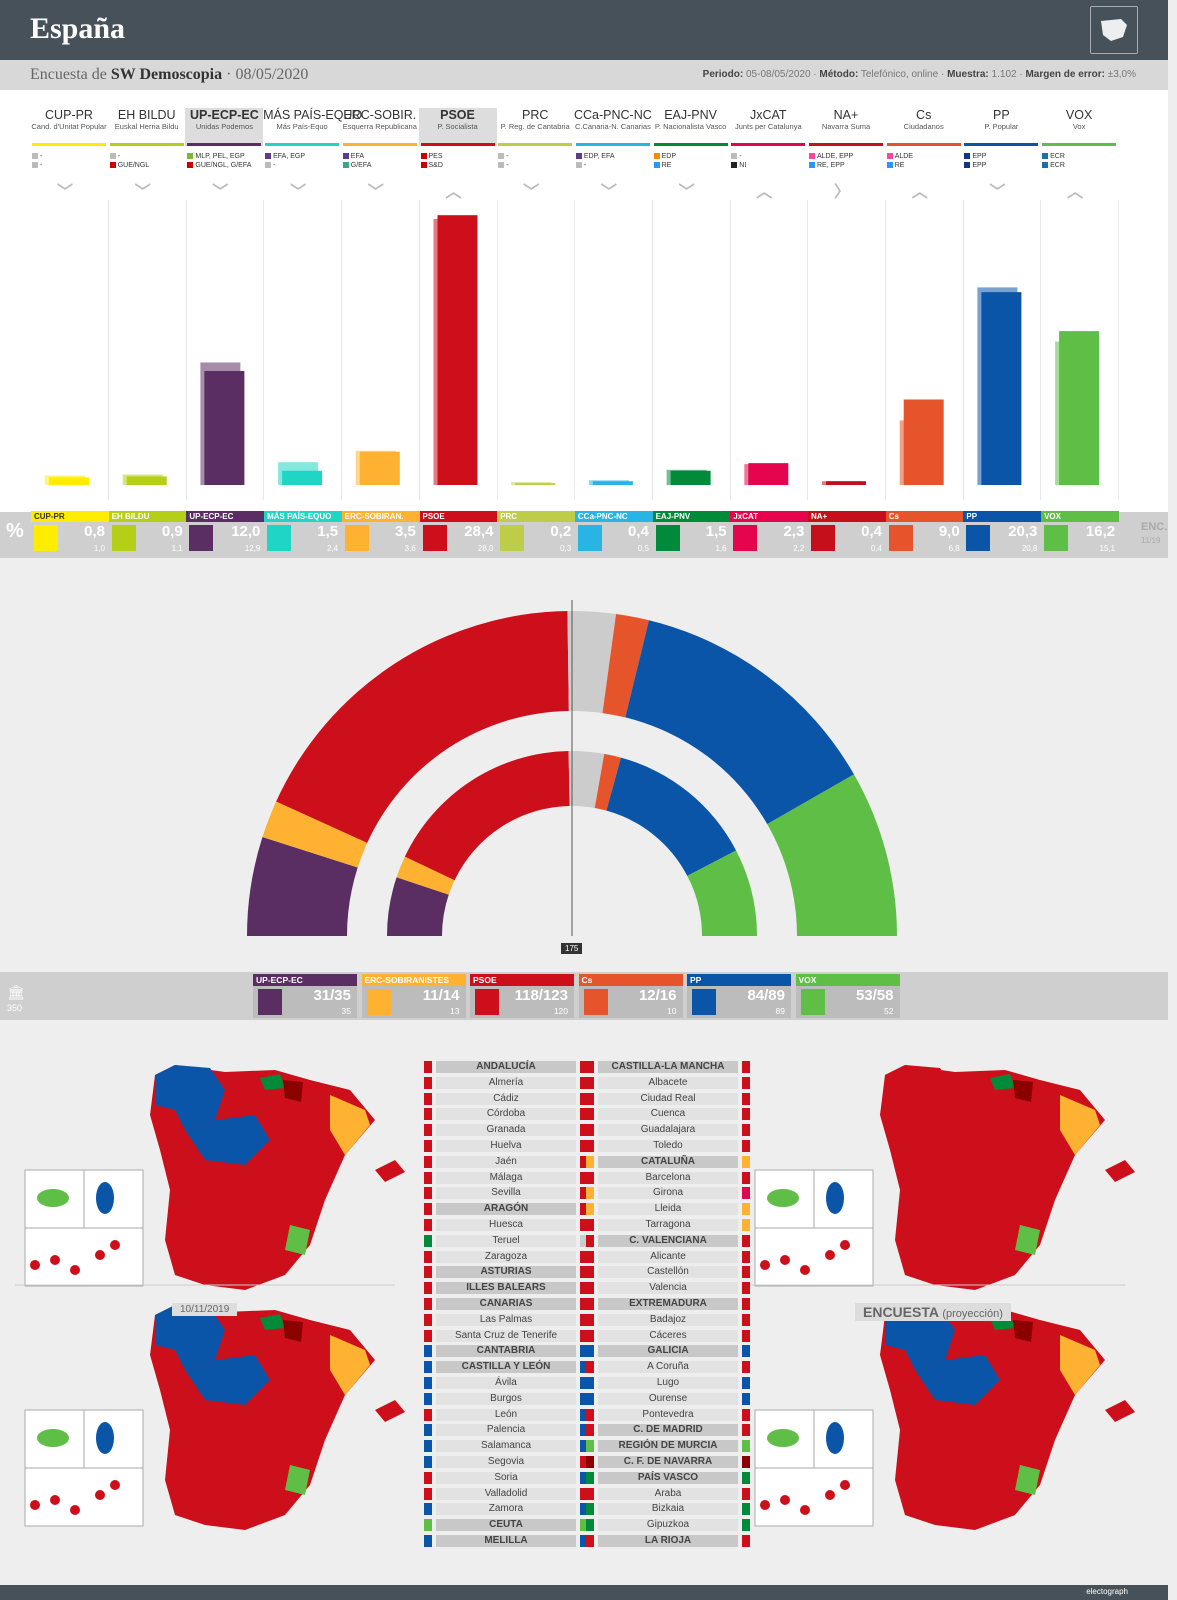 The width and height of the screenshot is (1177, 1600). What do you see at coordinates (506, 1335) in the screenshot?
I see `province-row: Santa Cruz de Tenerife` at bounding box center [506, 1335].